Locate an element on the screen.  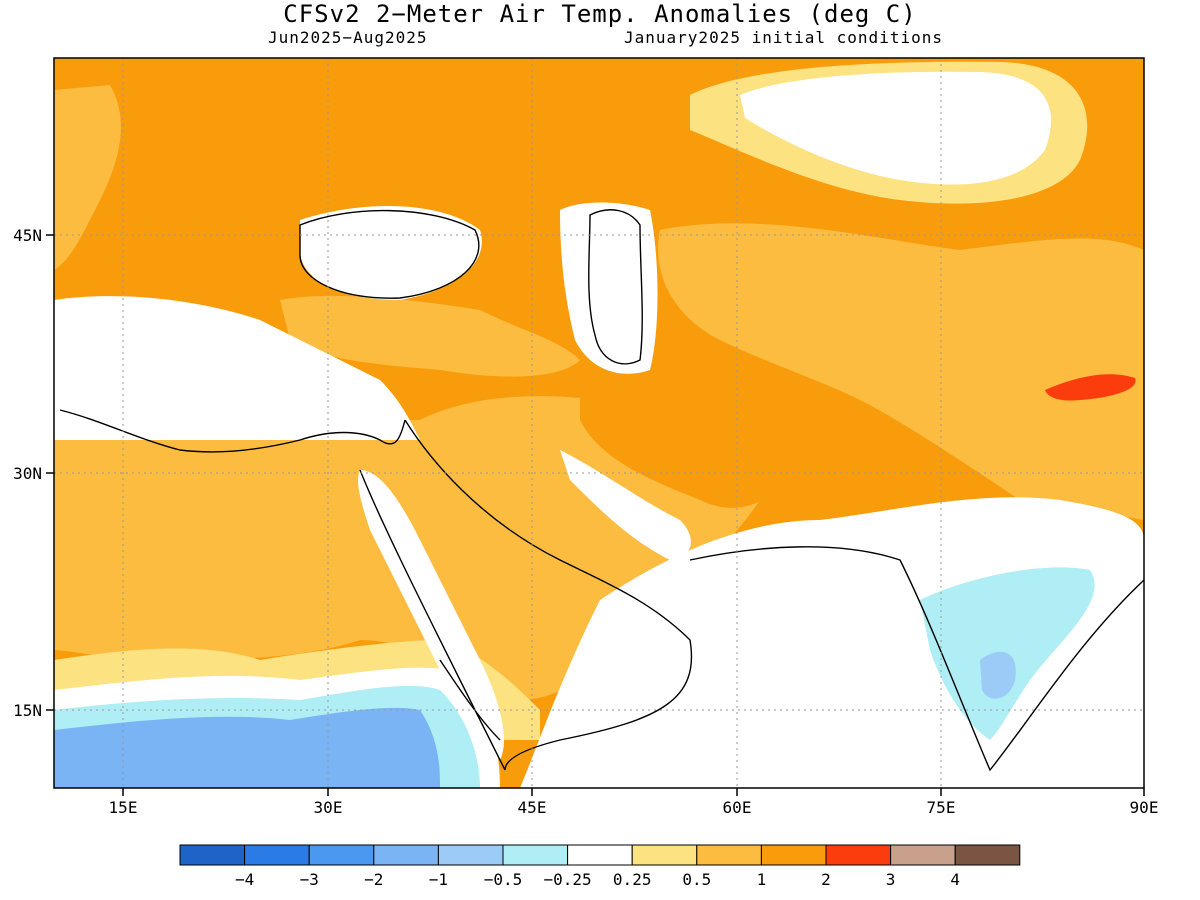
lon-tick-labels: 15E 30E 45E 60E 75E 90E is located at coordinates (634, 807).